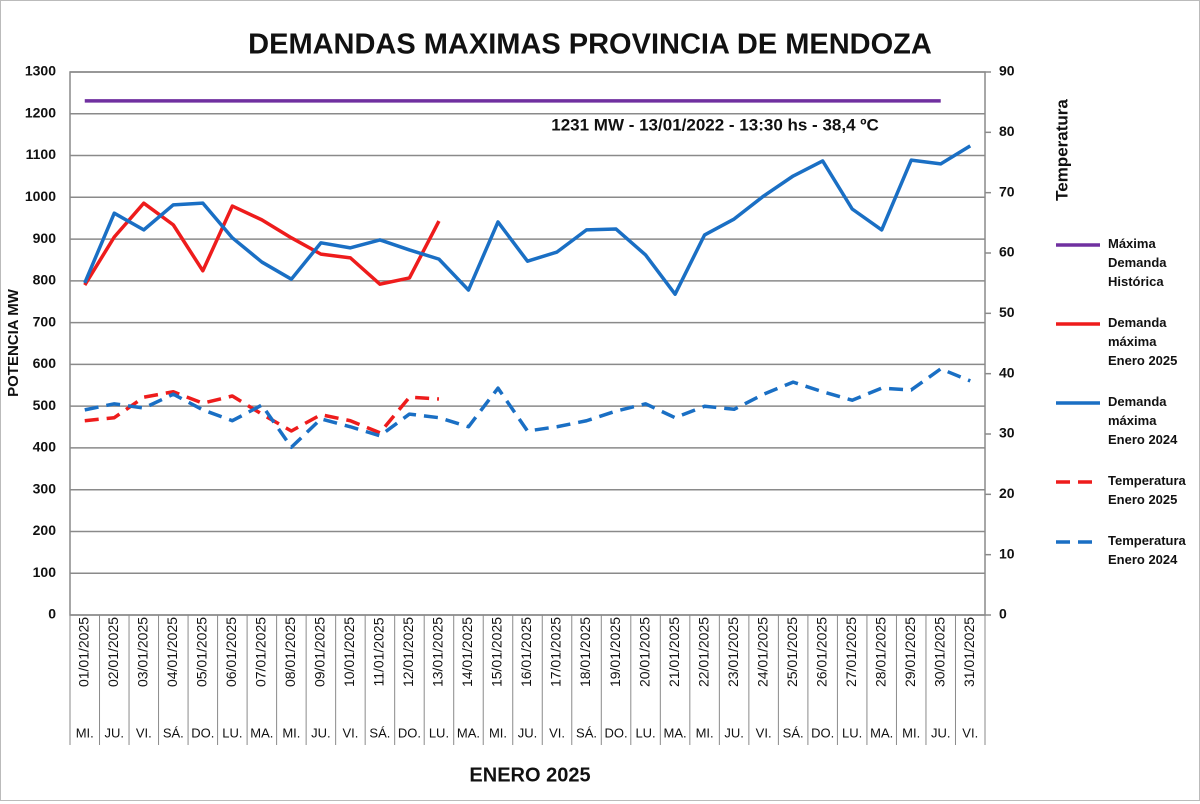  I want to click on x-tick-label: 14/01/2025, so click(467, 652).